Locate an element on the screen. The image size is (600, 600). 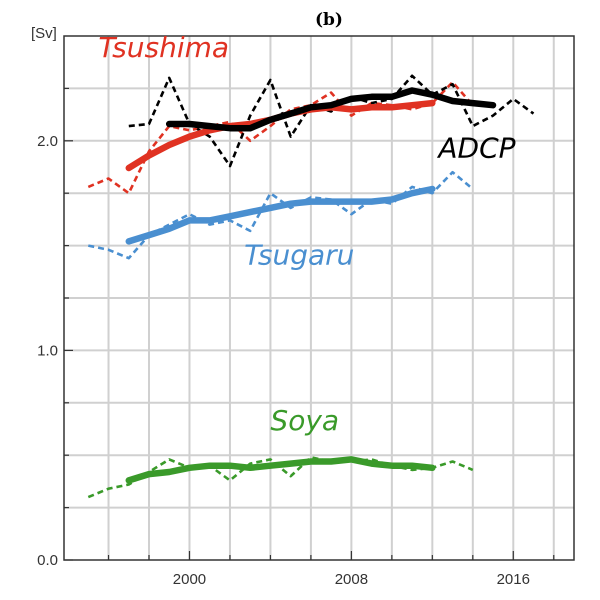
tsushima-solid-series-line is located at coordinates (280, 135).